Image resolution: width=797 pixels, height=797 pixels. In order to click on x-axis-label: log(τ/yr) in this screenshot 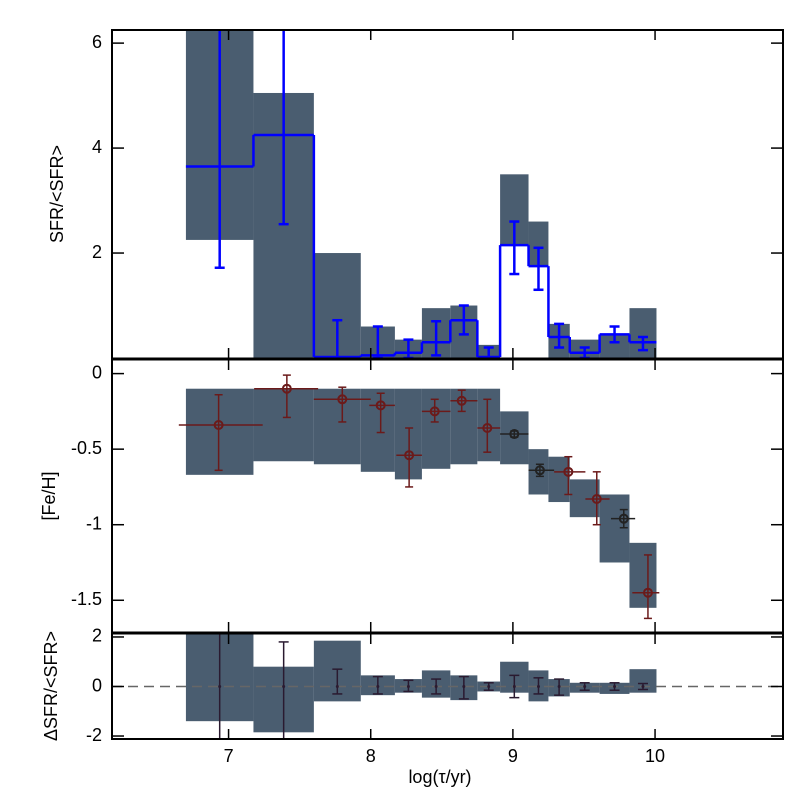, I will do `click(439, 777)`.